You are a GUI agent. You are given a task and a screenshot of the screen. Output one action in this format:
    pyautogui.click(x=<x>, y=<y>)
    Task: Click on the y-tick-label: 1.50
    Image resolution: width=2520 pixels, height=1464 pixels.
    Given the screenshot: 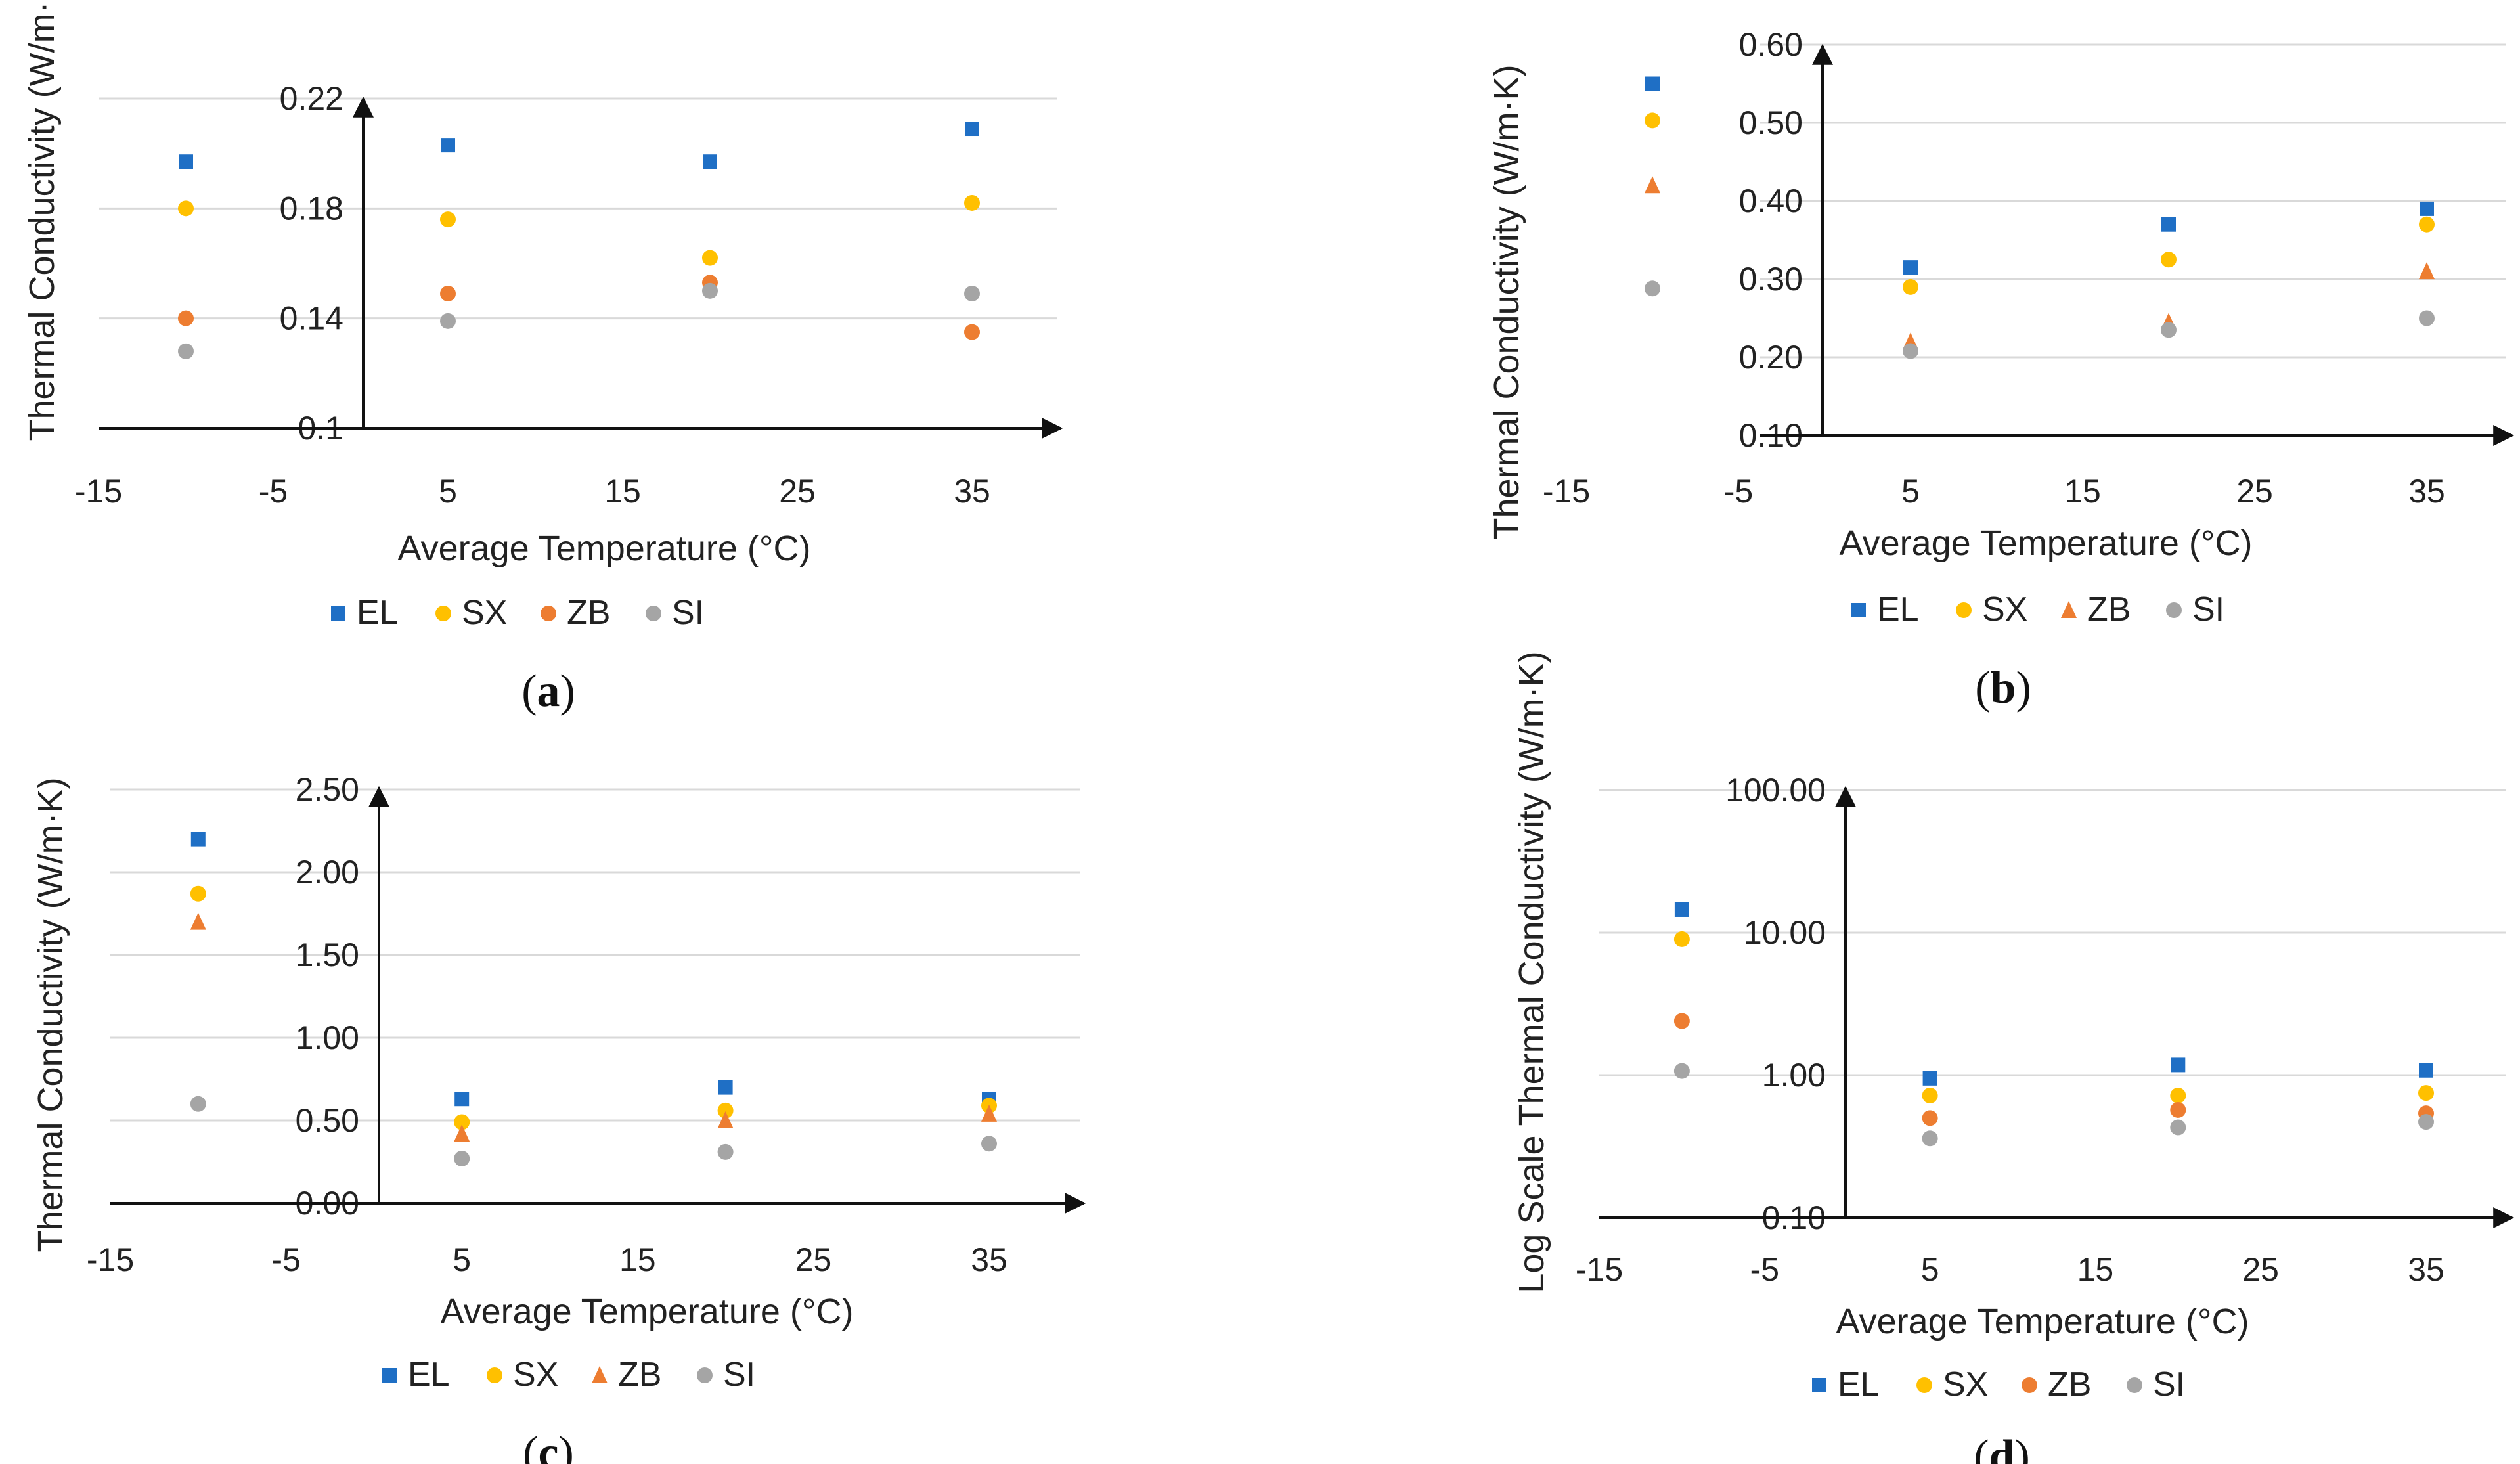 What is the action you would take?
    pyautogui.click(x=327, y=955)
    